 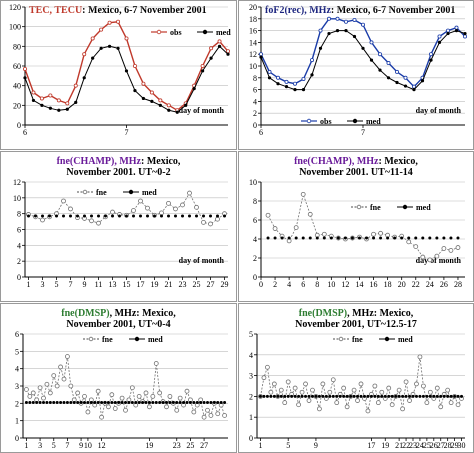 I want to click on x-tick-label: 17, so click(x=141, y=284).